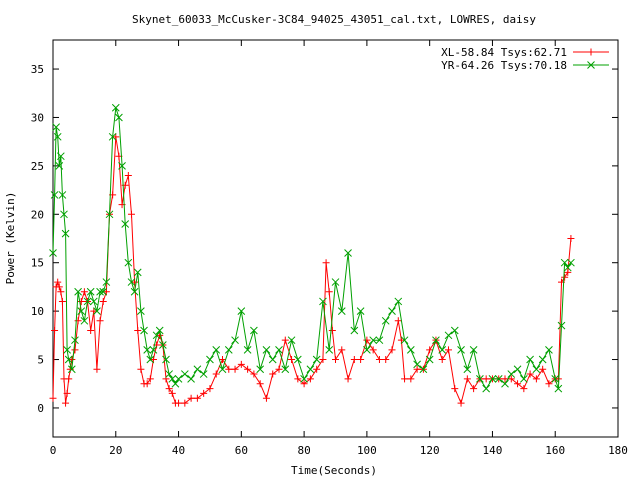  I want to click on y-tick-label: 5, so click(40, 360).